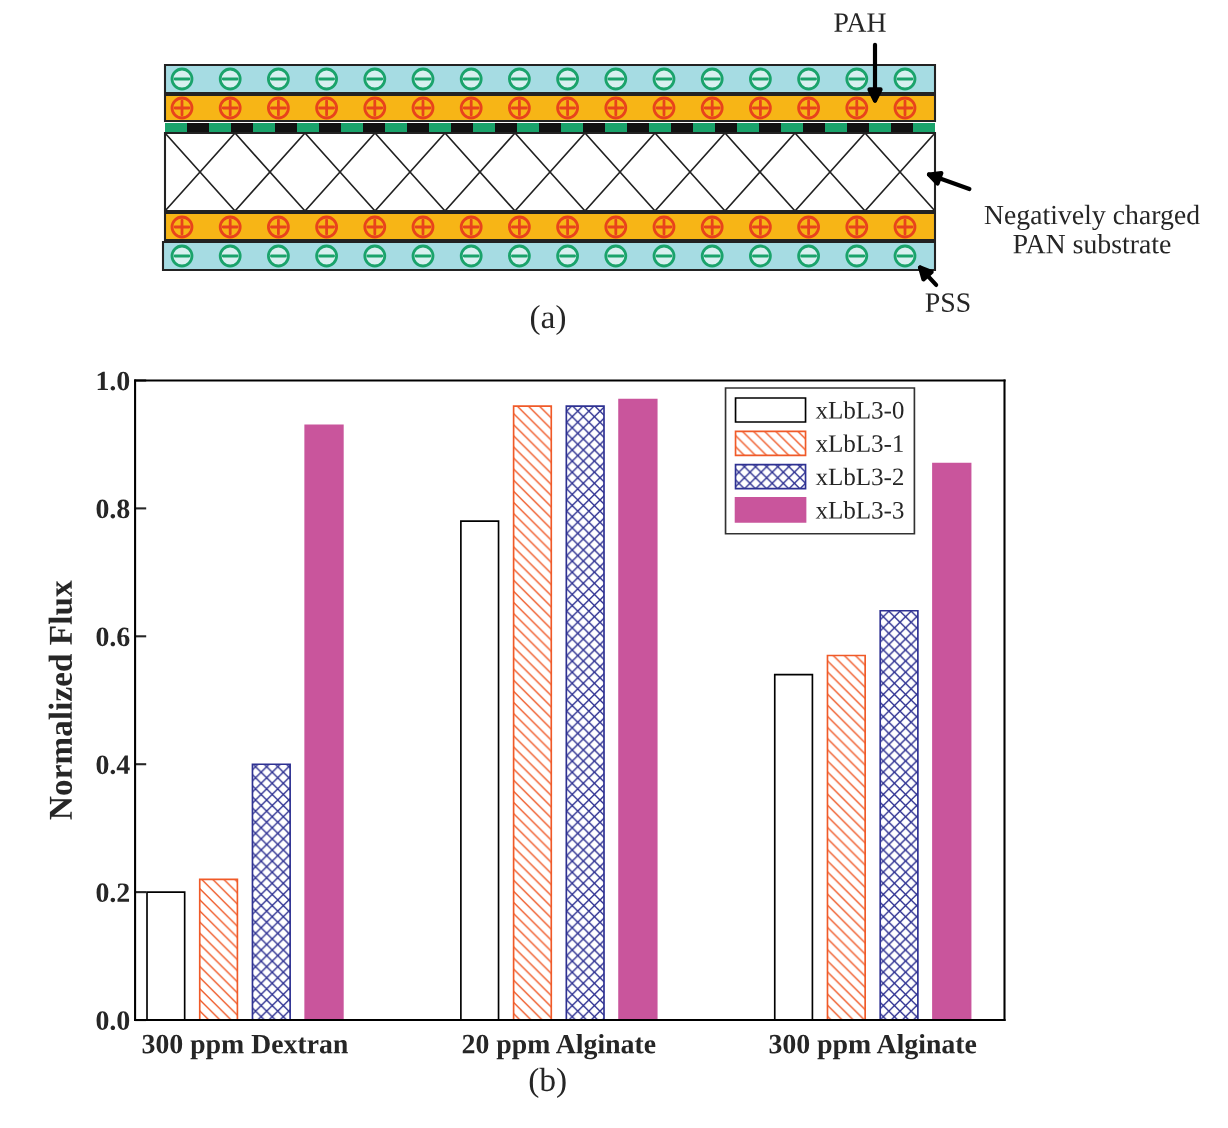 The height and width of the screenshot is (1128, 1228). Describe the element at coordinates (113, 637) in the screenshot. I see `y-tick-label: 0.6` at that location.